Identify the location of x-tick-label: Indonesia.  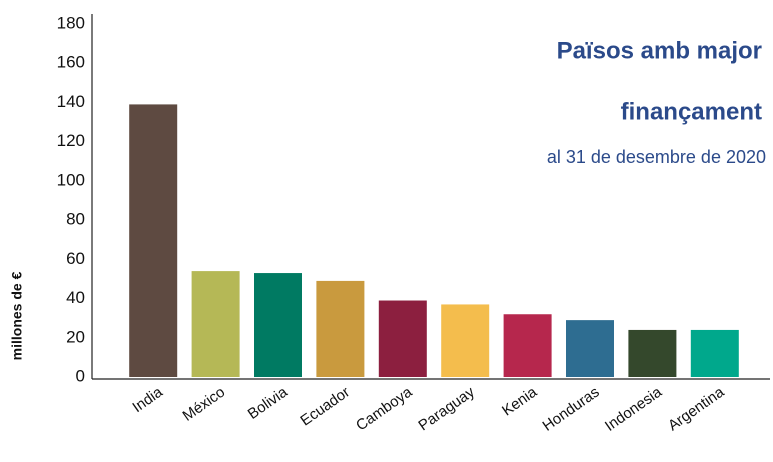
(634, 409).